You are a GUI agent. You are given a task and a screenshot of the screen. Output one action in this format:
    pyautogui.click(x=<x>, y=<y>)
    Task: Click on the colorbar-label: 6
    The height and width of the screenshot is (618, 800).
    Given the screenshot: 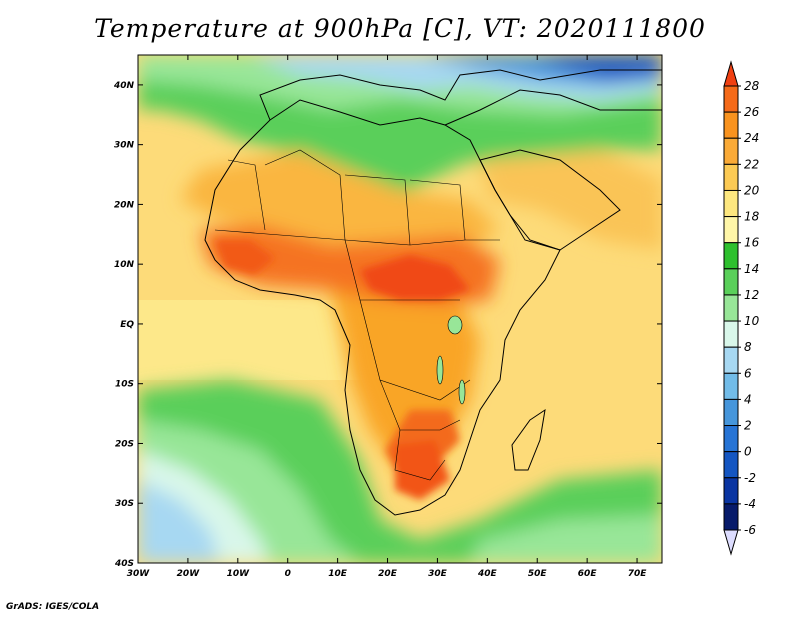 What is the action you would take?
    pyautogui.click(x=748, y=373)
    